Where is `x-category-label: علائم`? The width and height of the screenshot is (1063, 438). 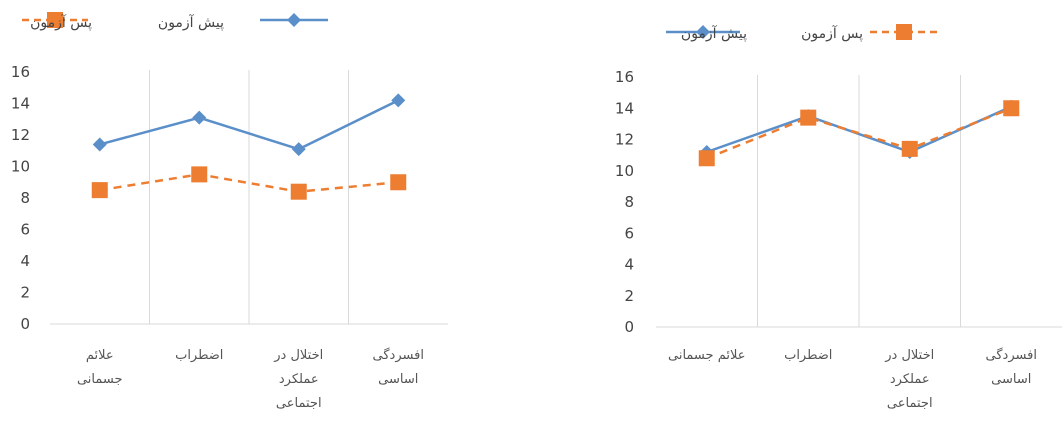 x-category-label: علائم is located at coordinates (100, 355).